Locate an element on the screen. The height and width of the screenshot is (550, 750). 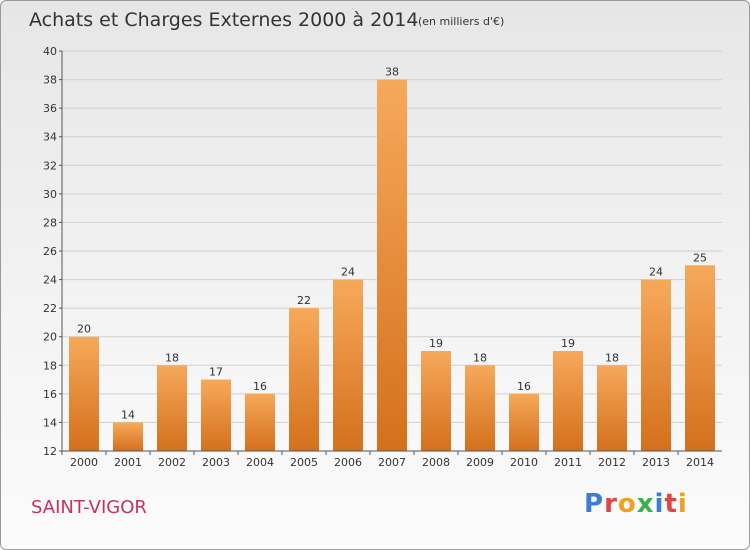
value-label-2004: 16 is located at coordinates (260, 386).